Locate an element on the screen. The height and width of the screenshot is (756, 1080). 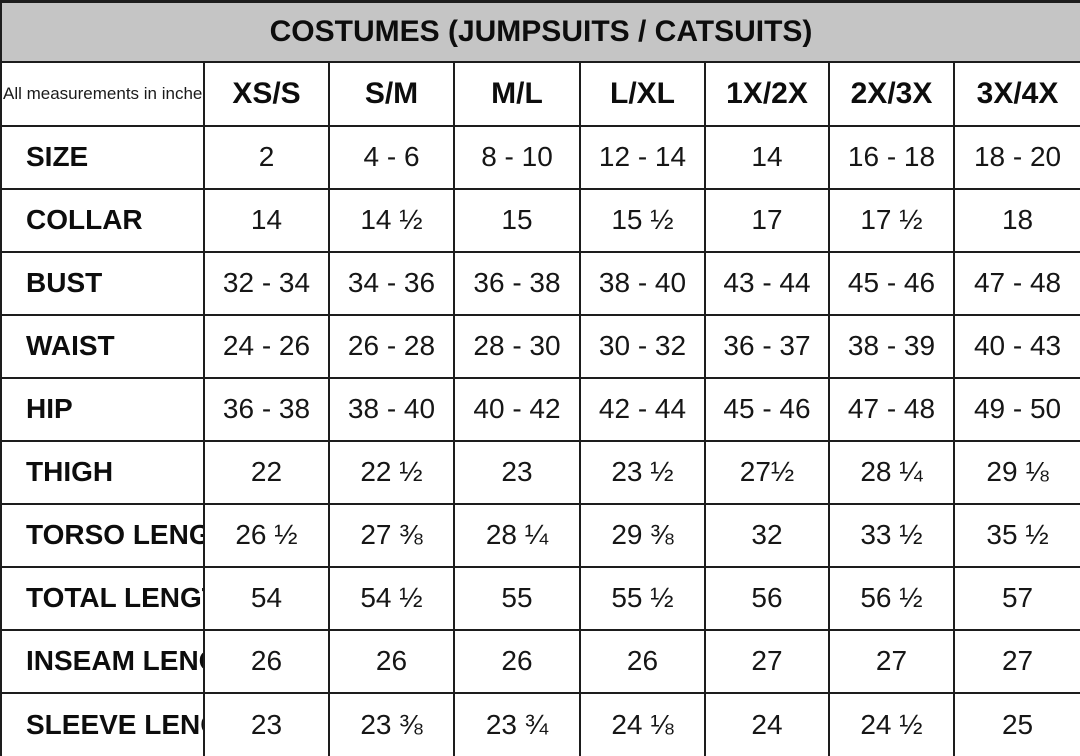
table-row-total-length: TOTAL LENGTH 54 54 ½ 55 55 ½ 56 56 ½ 57 is located at coordinates (540, 598).